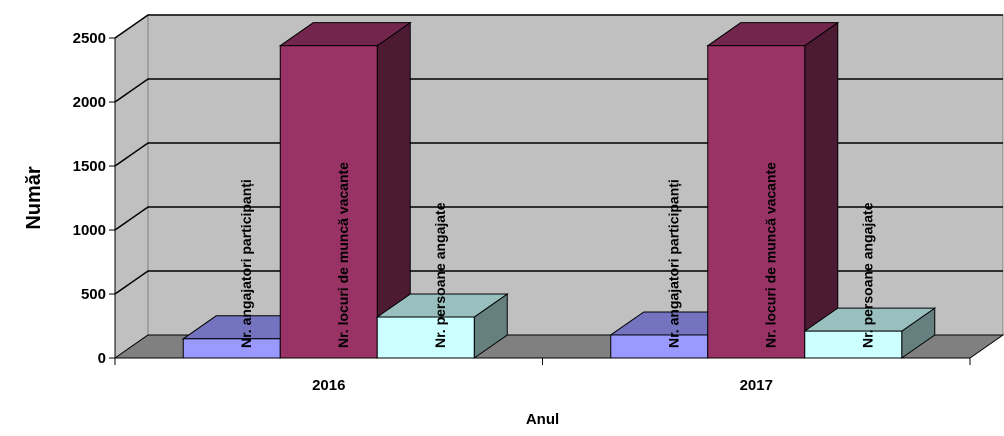 The image size is (1004, 436). Describe the element at coordinates (89, 166) in the screenshot. I see `y-tick-label: 1500` at that location.